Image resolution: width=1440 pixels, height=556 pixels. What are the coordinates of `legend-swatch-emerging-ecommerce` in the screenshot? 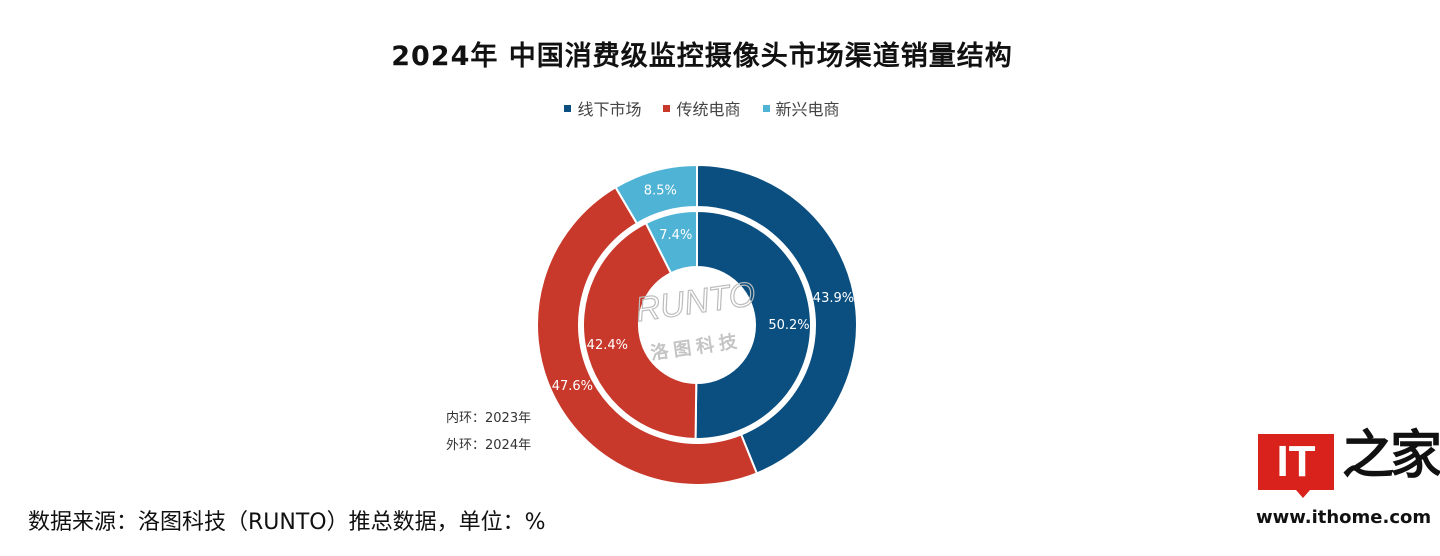 It's located at (766, 108).